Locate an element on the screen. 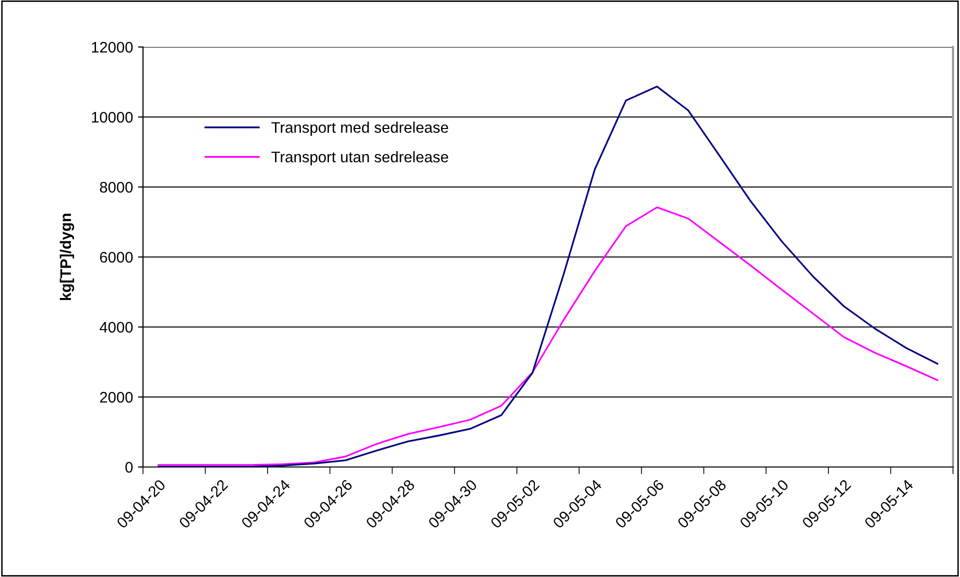 The image size is (960, 577). y-tick-label: 8000 is located at coordinates (116, 187).